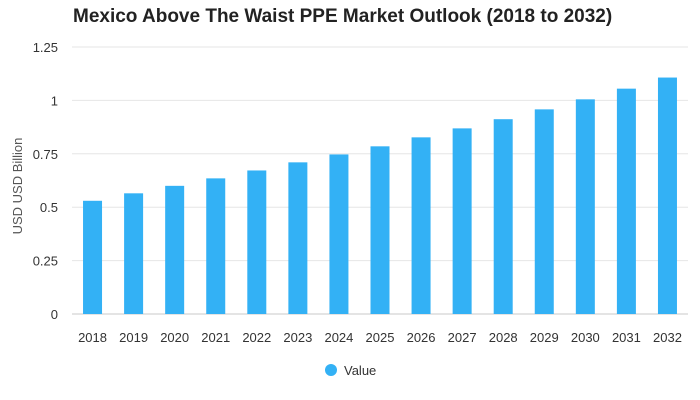 This screenshot has width=700, height=400. What do you see at coordinates (667, 195) in the screenshot?
I see `bar-2032` at bounding box center [667, 195].